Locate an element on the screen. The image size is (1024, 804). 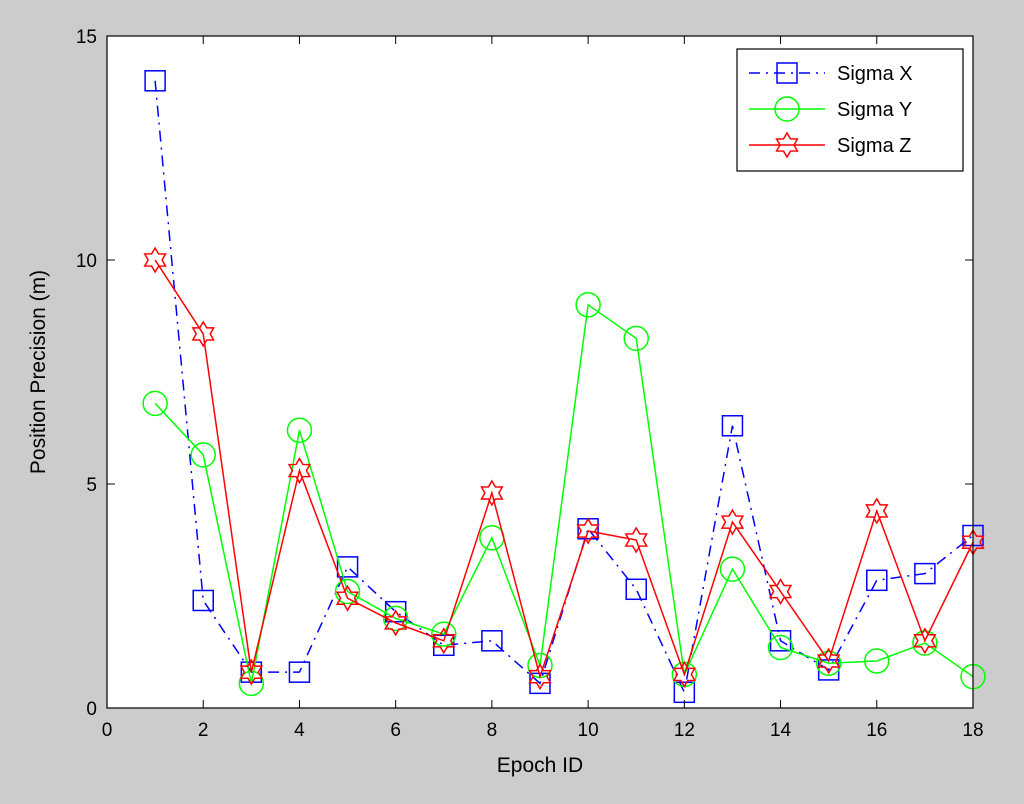
x-tick-label: 6 is located at coordinates (395, 730).